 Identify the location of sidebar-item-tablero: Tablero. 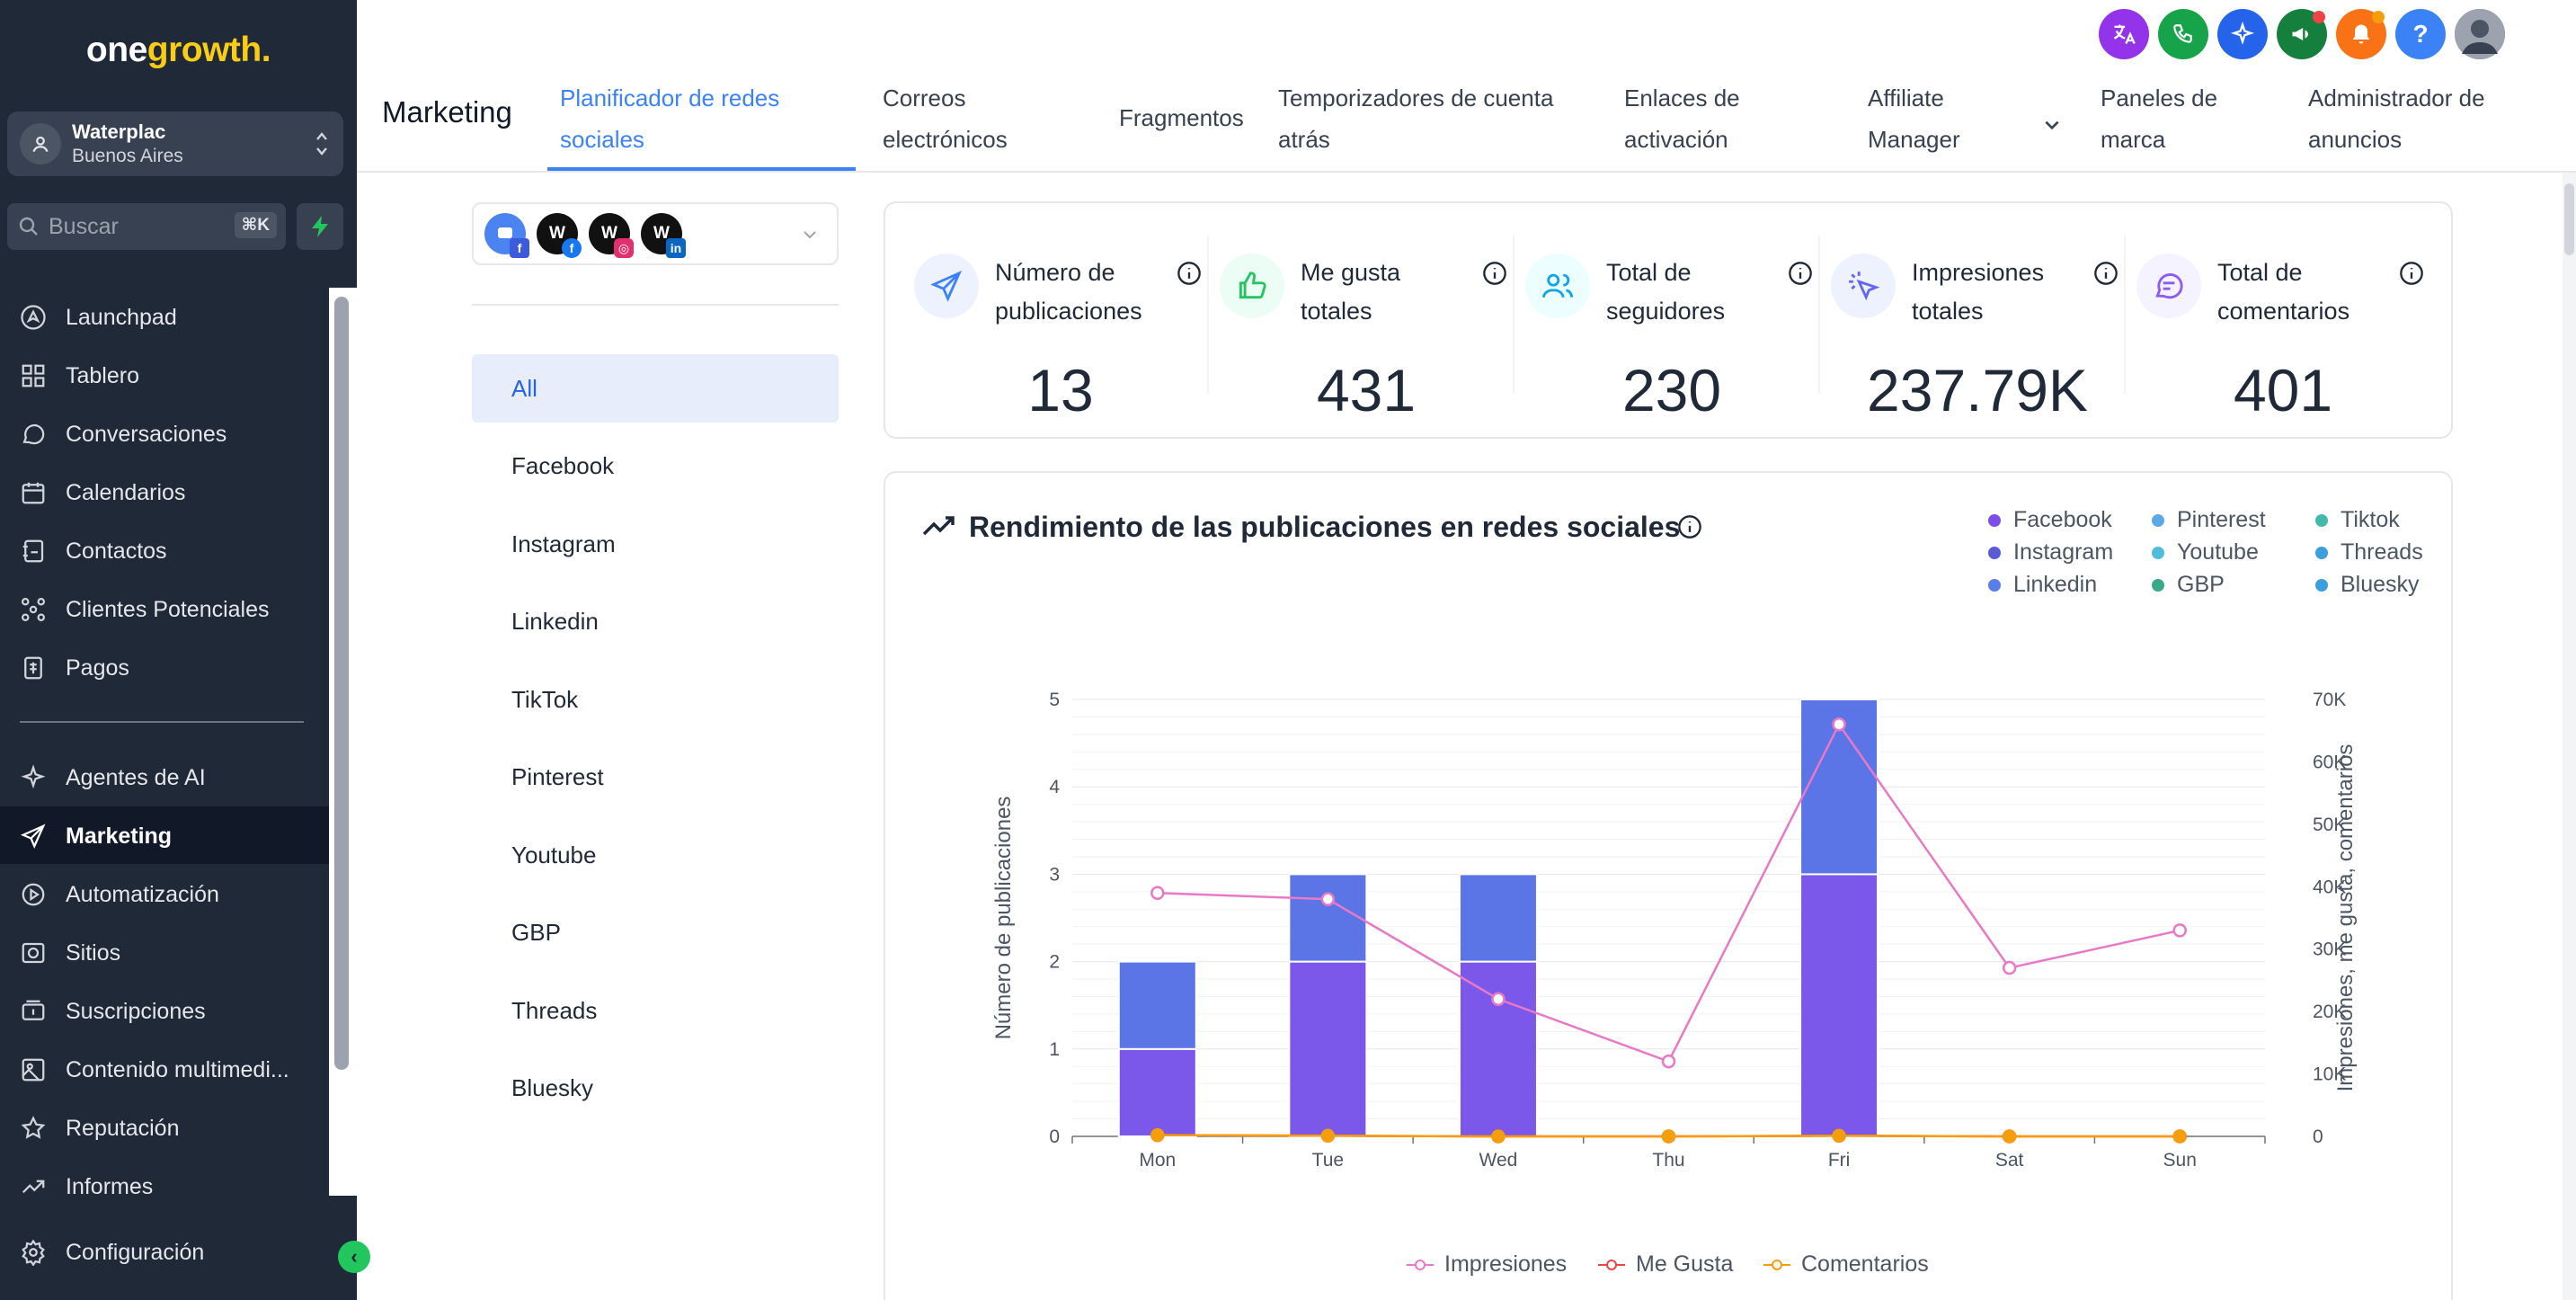
(164, 375).